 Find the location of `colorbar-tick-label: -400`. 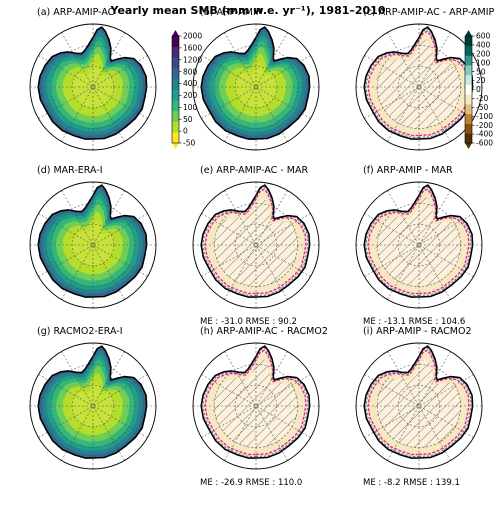

colorbar-tick-label: -400 is located at coordinates (484, 134).